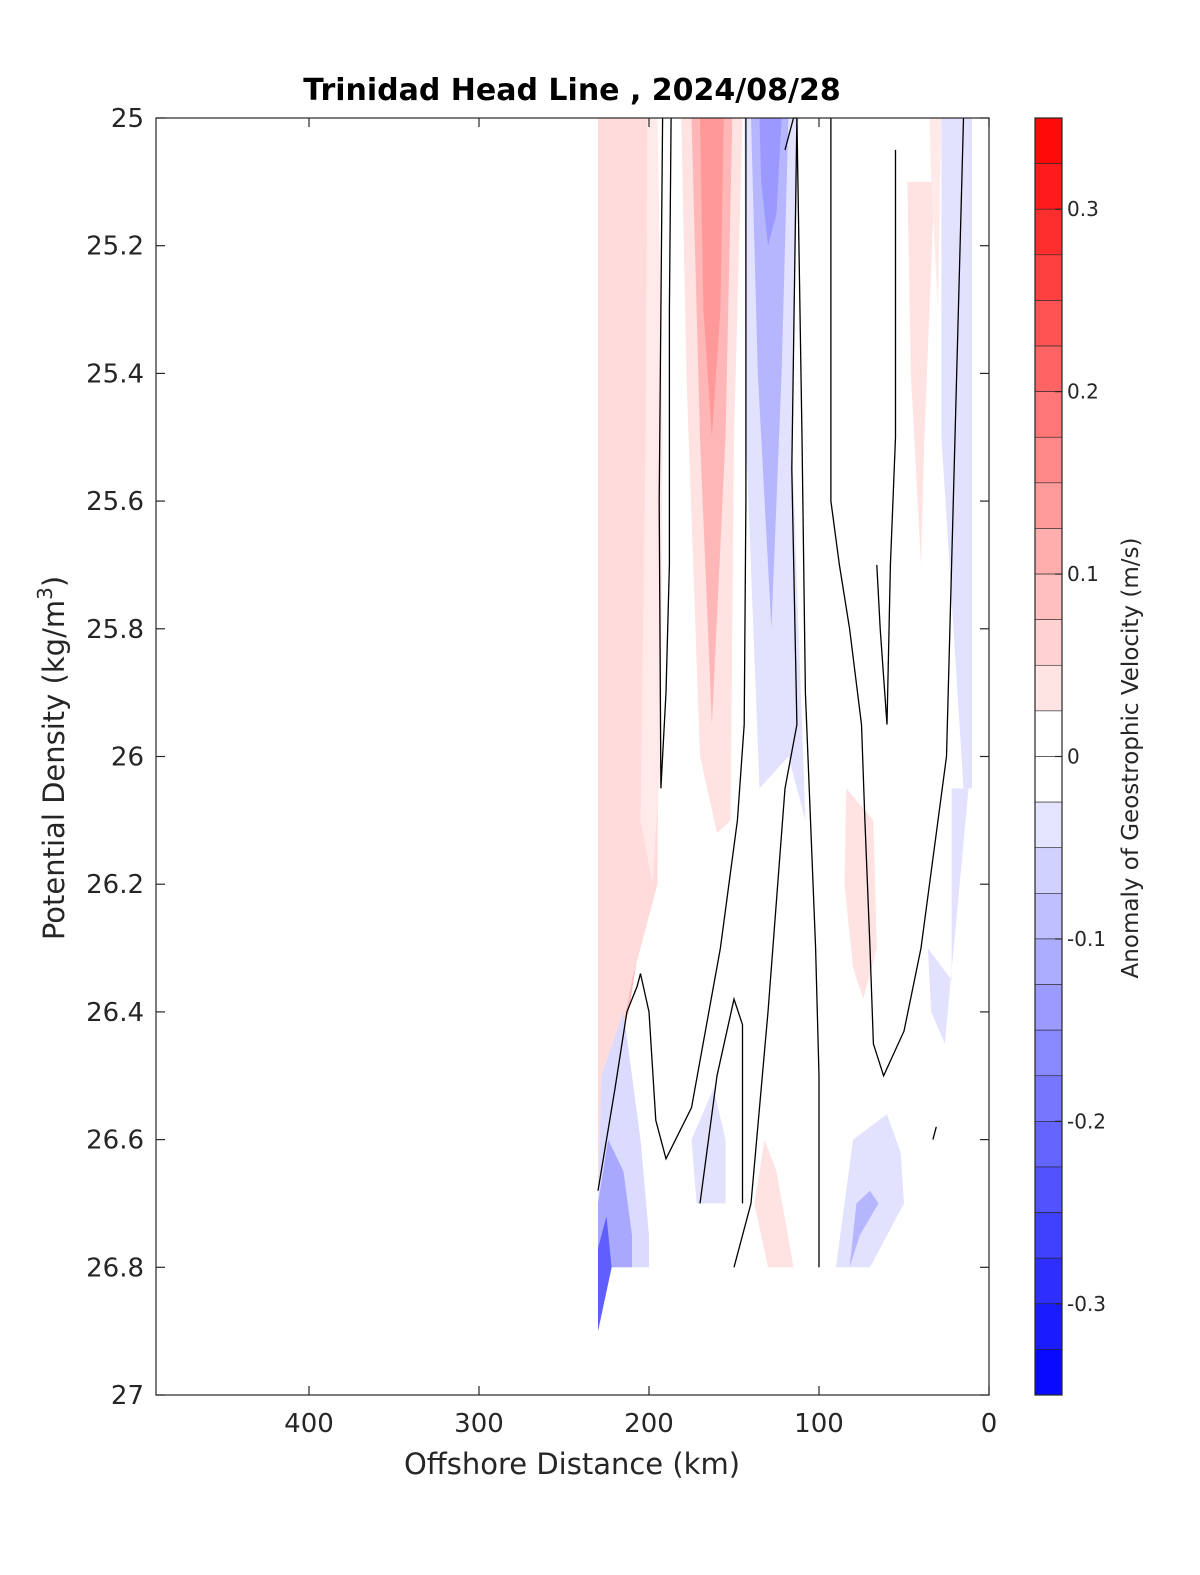  What do you see at coordinates (935, 214) in the screenshot?
I see `contour-region-lobe-pos-3b` at bounding box center [935, 214].